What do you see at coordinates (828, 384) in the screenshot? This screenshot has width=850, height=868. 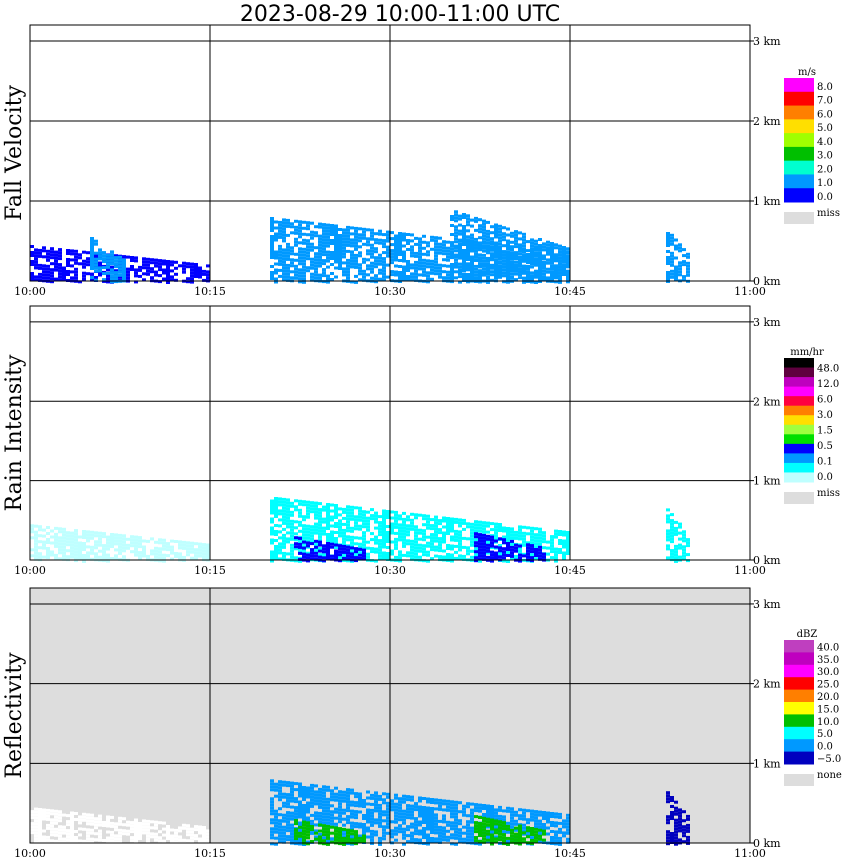 I see `legend-label: 12.0` at bounding box center [828, 384].